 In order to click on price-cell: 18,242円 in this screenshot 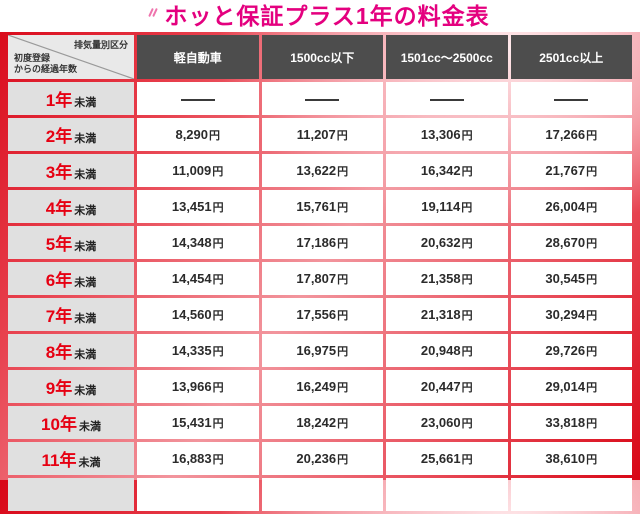, I will do `click(322, 422)`.